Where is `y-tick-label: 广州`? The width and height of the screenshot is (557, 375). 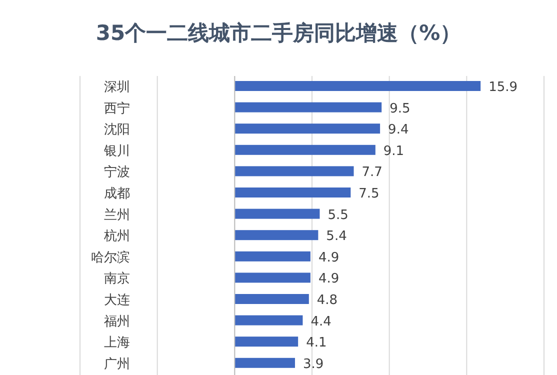
y-tick-label: 广州 is located at coordinates (117, 364).